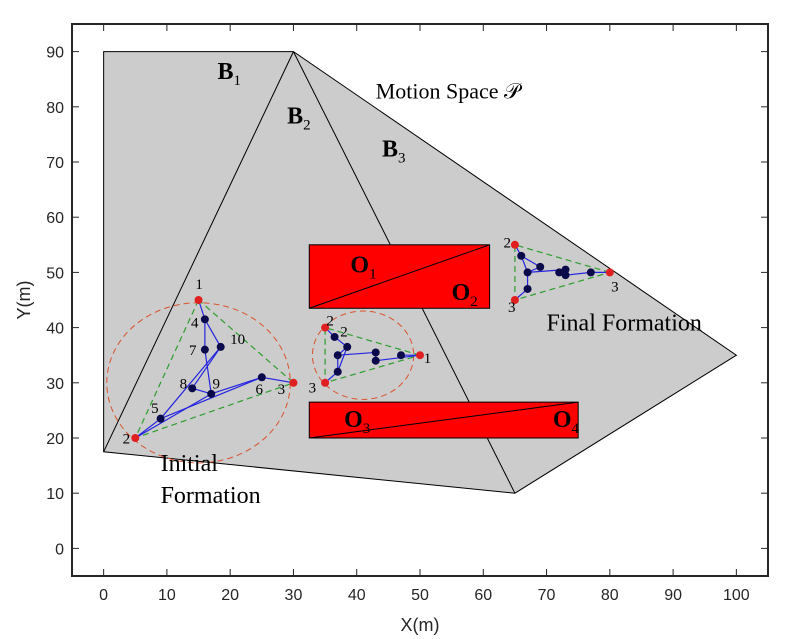 This screenshot has height=639, width=802. I want to click on x-tick-label: 60, so click(483, 595).